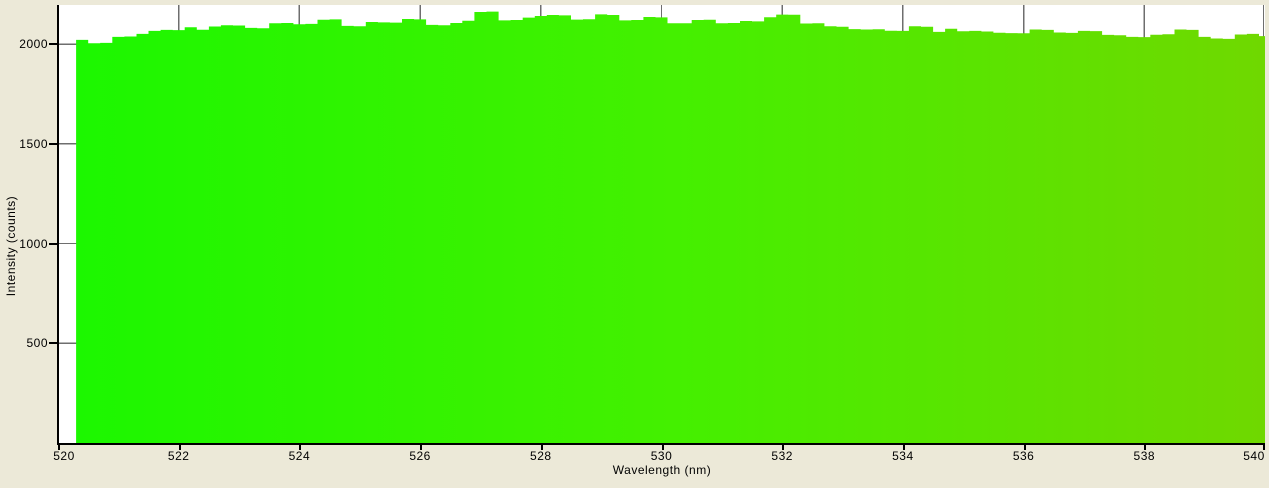 The width and height of the screenshot is (1269, 488). I want to click on x-tick-label: 528, so click(541, 456).